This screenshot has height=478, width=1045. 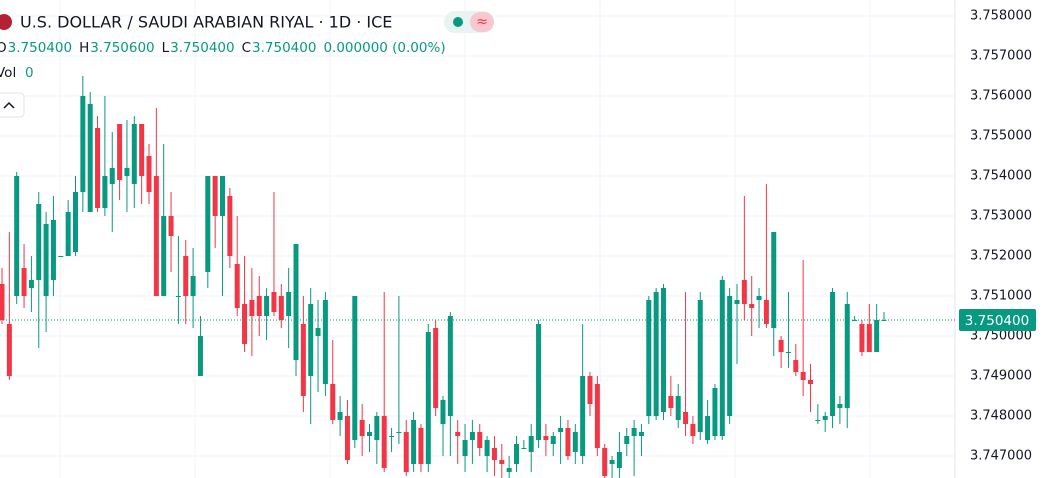 I want to click on legend-key: H, so click(x=84, y=48).